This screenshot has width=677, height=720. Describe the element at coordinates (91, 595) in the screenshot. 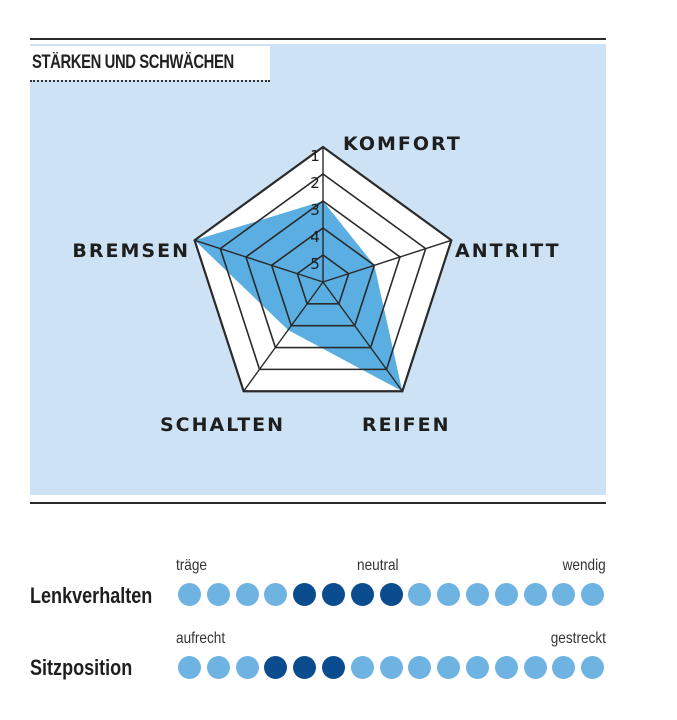

I see `rating-name: Lenkverhalten` at that location.